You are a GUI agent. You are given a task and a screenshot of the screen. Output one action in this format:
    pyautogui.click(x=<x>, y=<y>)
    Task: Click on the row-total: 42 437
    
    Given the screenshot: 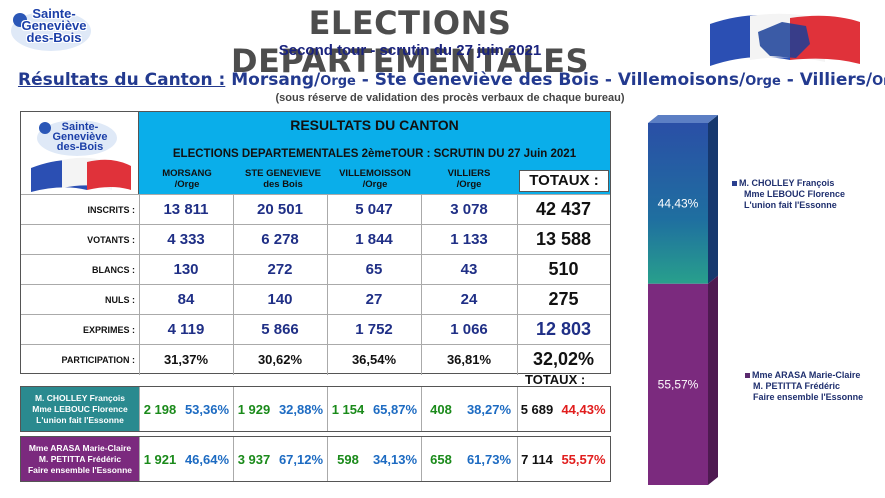 What is the action you would take?
    pyautogui.click(x=563, y=209)
    